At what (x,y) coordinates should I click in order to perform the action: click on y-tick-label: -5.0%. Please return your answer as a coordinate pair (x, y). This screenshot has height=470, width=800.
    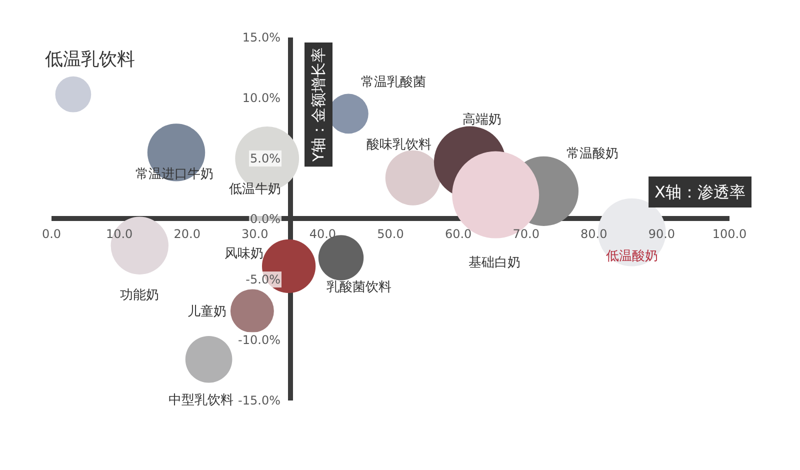
    Looking at the image, I should click on (263, 279).